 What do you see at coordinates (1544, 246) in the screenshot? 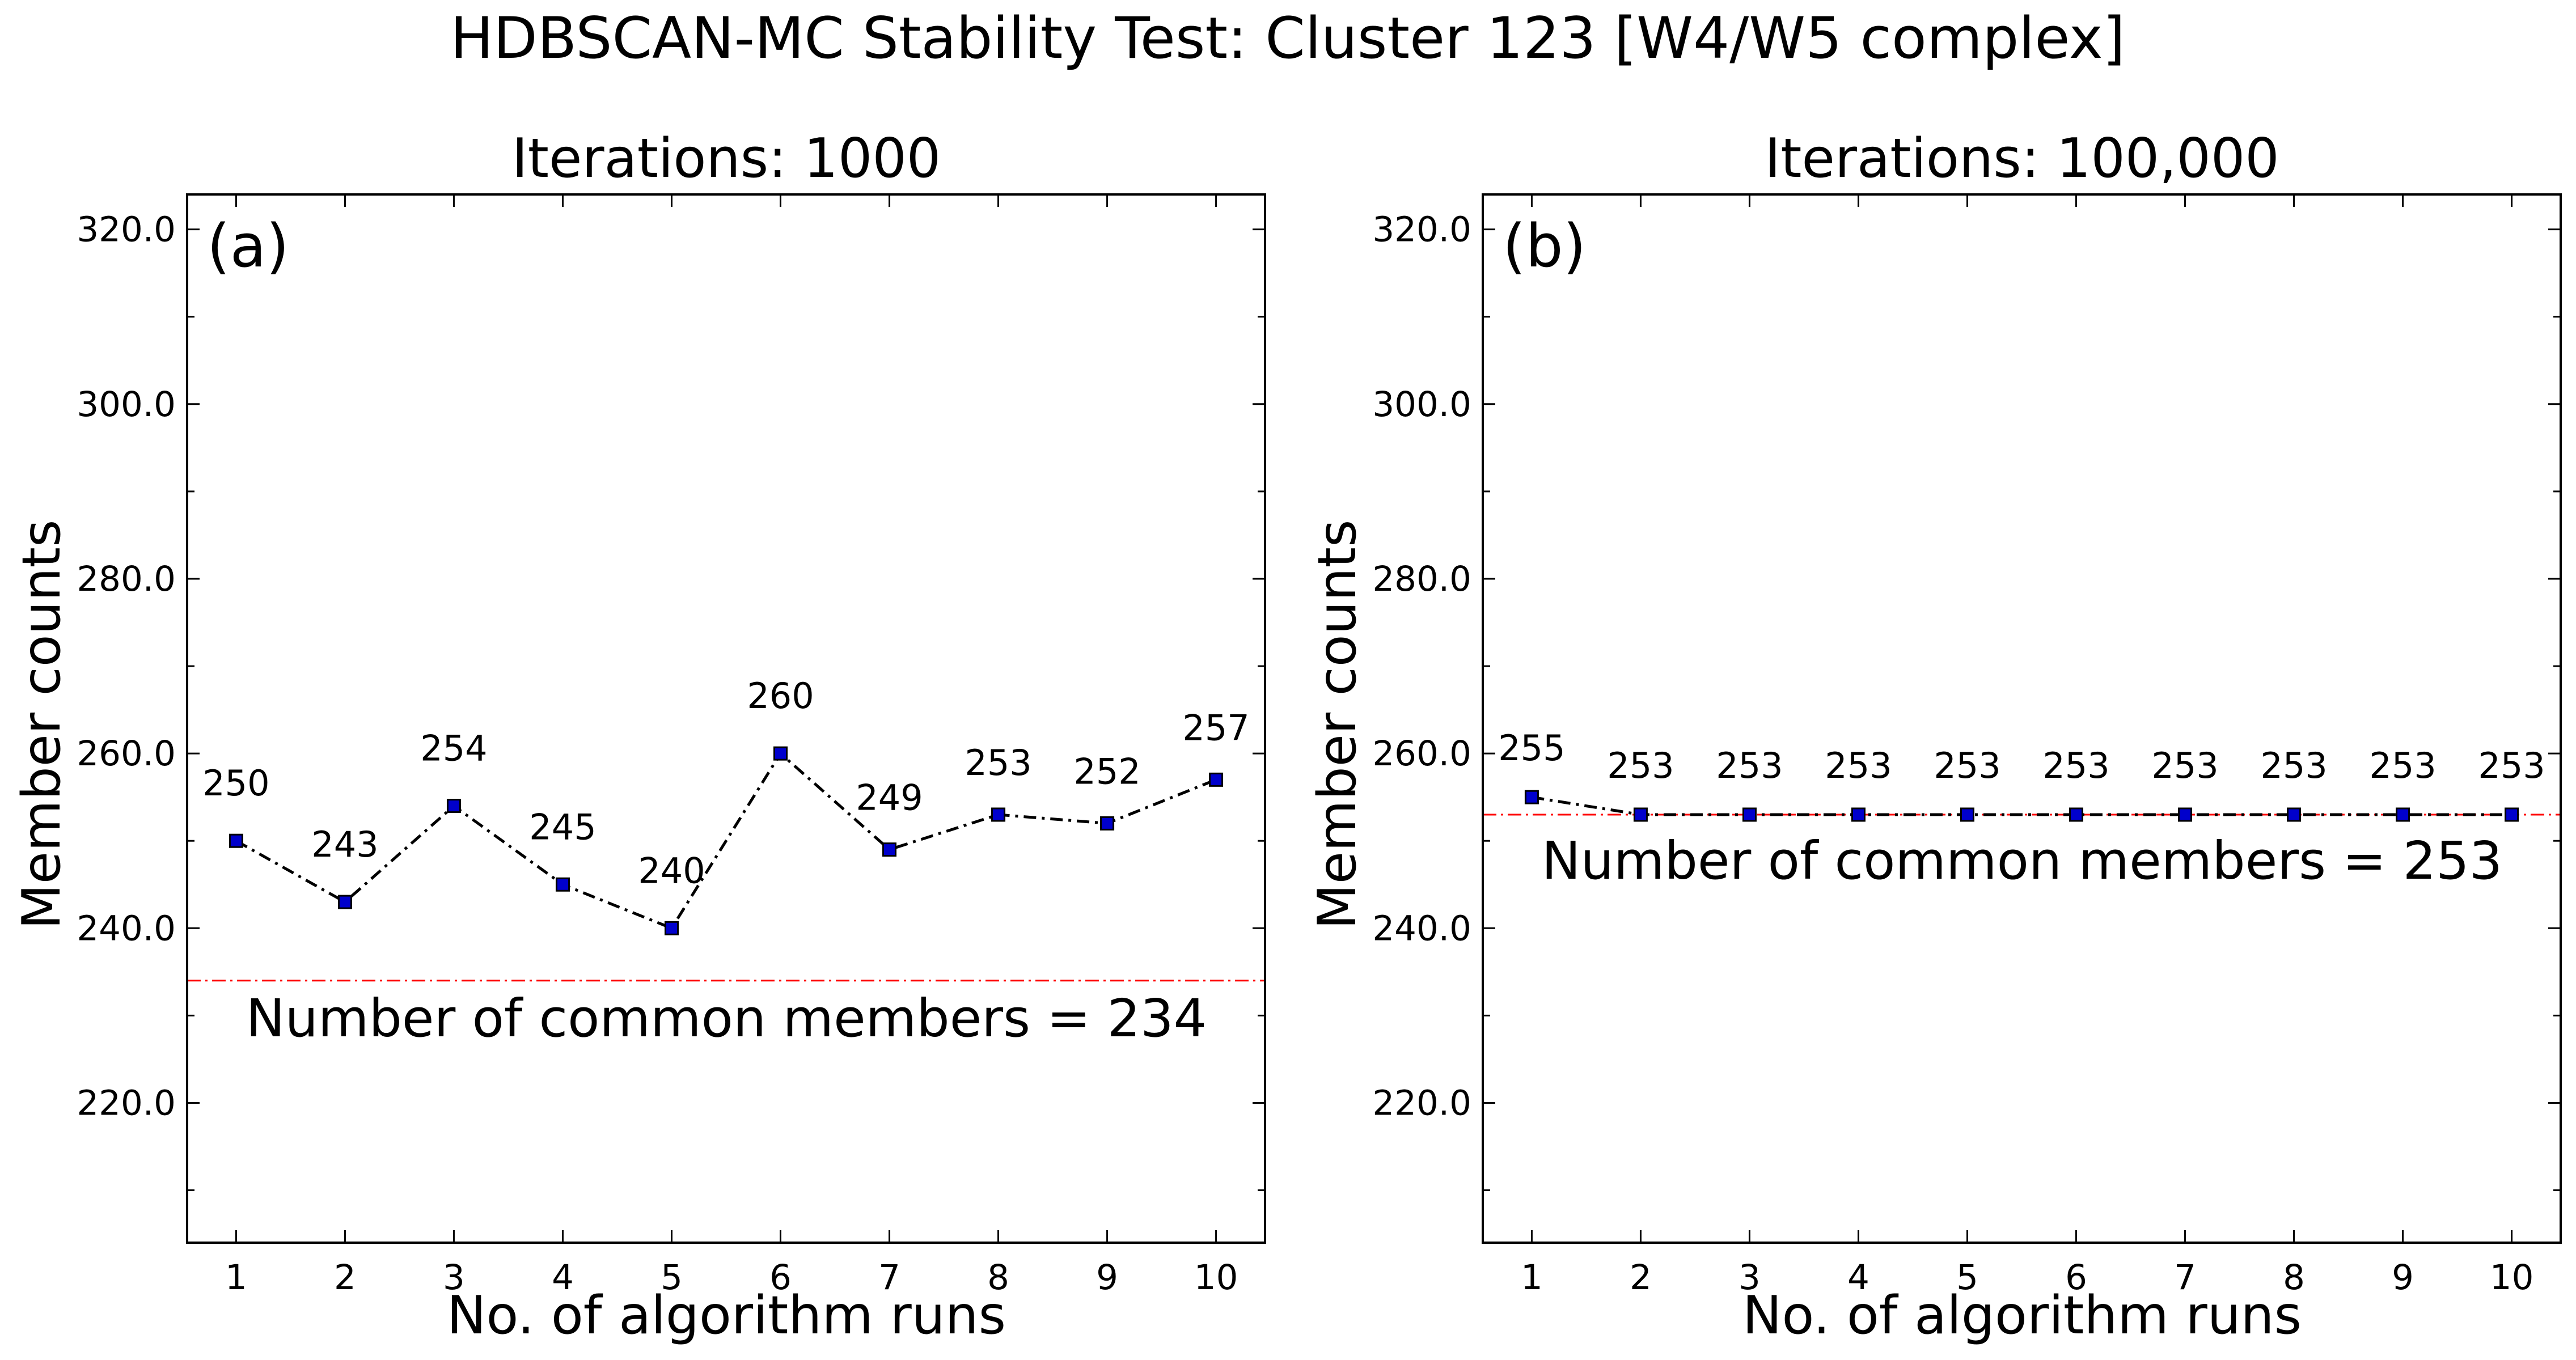
I see `panel-b-tag: (b)` at bounding box center [1544, 246].